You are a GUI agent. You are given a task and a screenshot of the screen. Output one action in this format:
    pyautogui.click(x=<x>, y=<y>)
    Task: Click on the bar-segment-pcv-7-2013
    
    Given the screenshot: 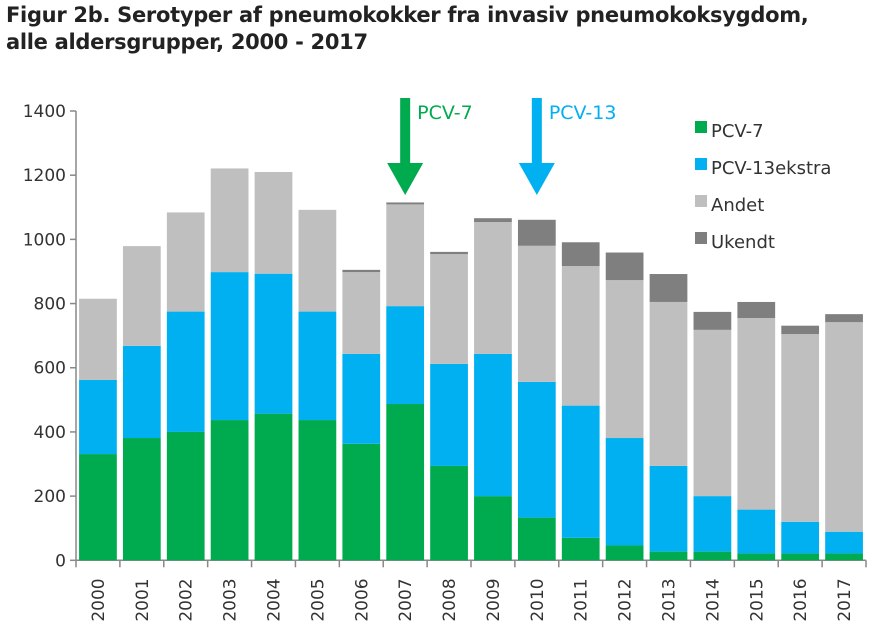 What is the action you would take?
    pyautogui.click(x=668, y=556)
    